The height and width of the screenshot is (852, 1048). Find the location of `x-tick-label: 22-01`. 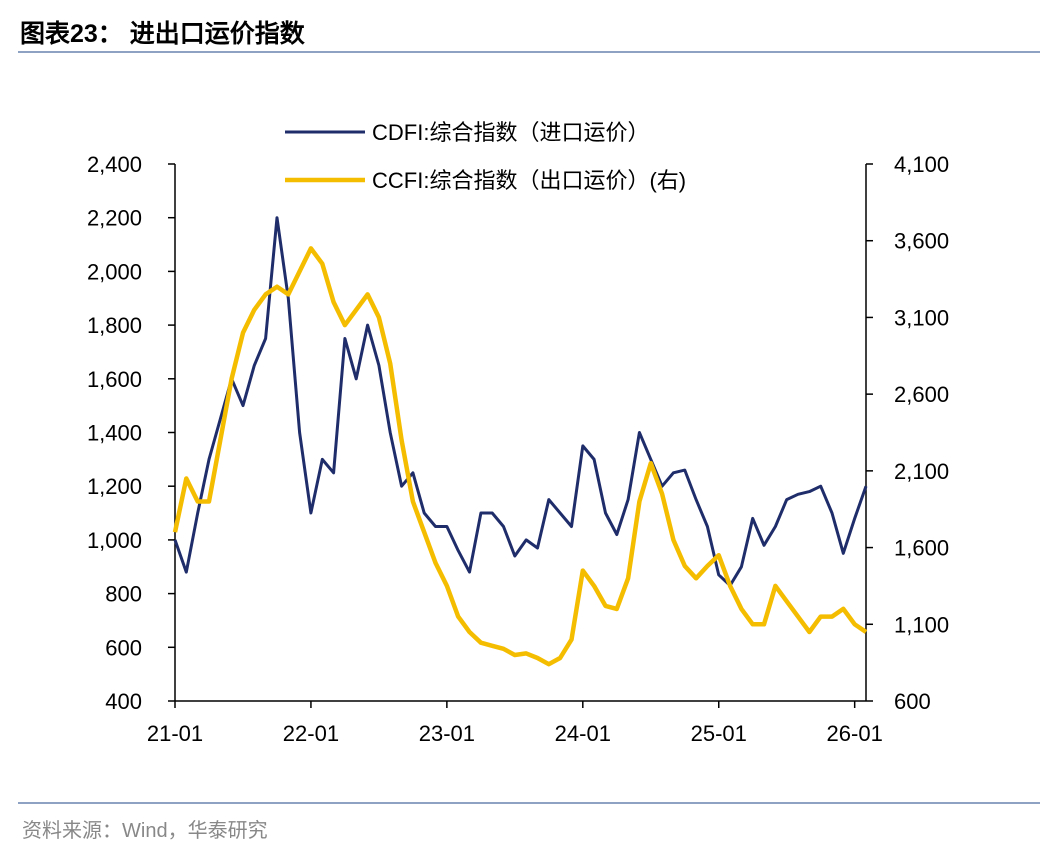

x-tick-label: 22-01 is located at coordinates (311, 733).